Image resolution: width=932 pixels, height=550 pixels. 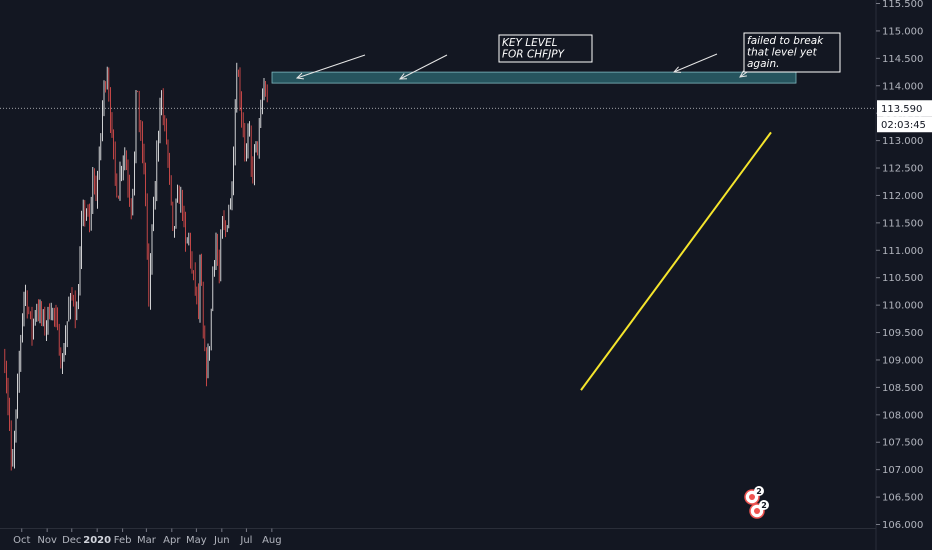 What do you see at coordinates (530, 43) in the screenshot?
I see `note-line: KEY LEVEL` at bounding box center [530, 43].